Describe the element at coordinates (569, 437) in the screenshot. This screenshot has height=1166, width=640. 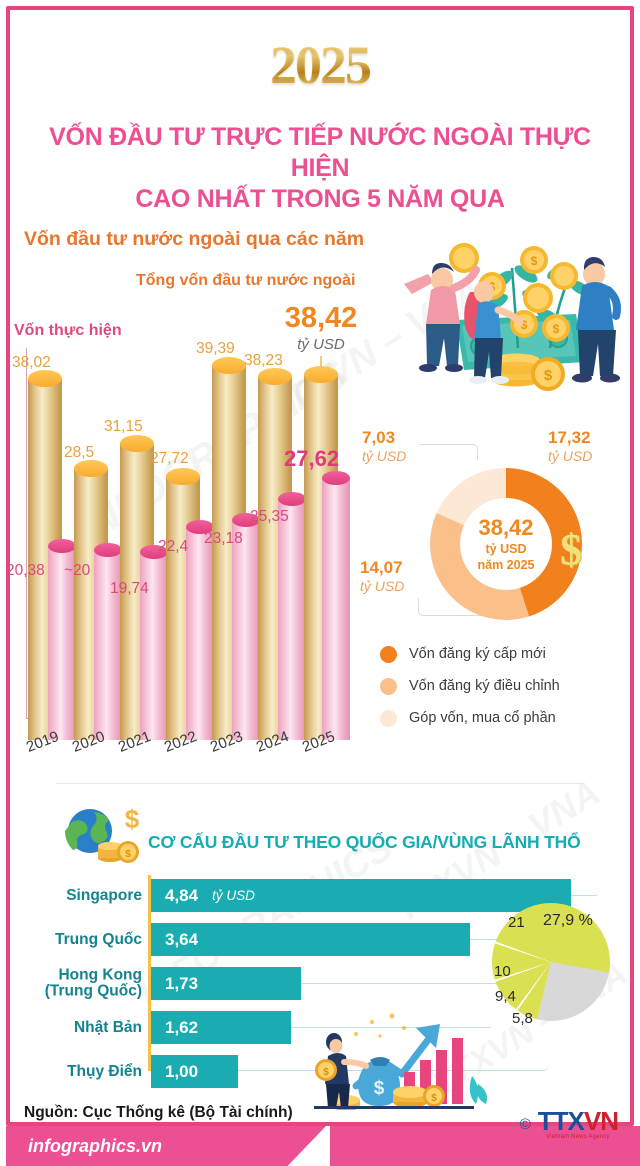
I see `donut-value-new-number: 17,32` at that location.